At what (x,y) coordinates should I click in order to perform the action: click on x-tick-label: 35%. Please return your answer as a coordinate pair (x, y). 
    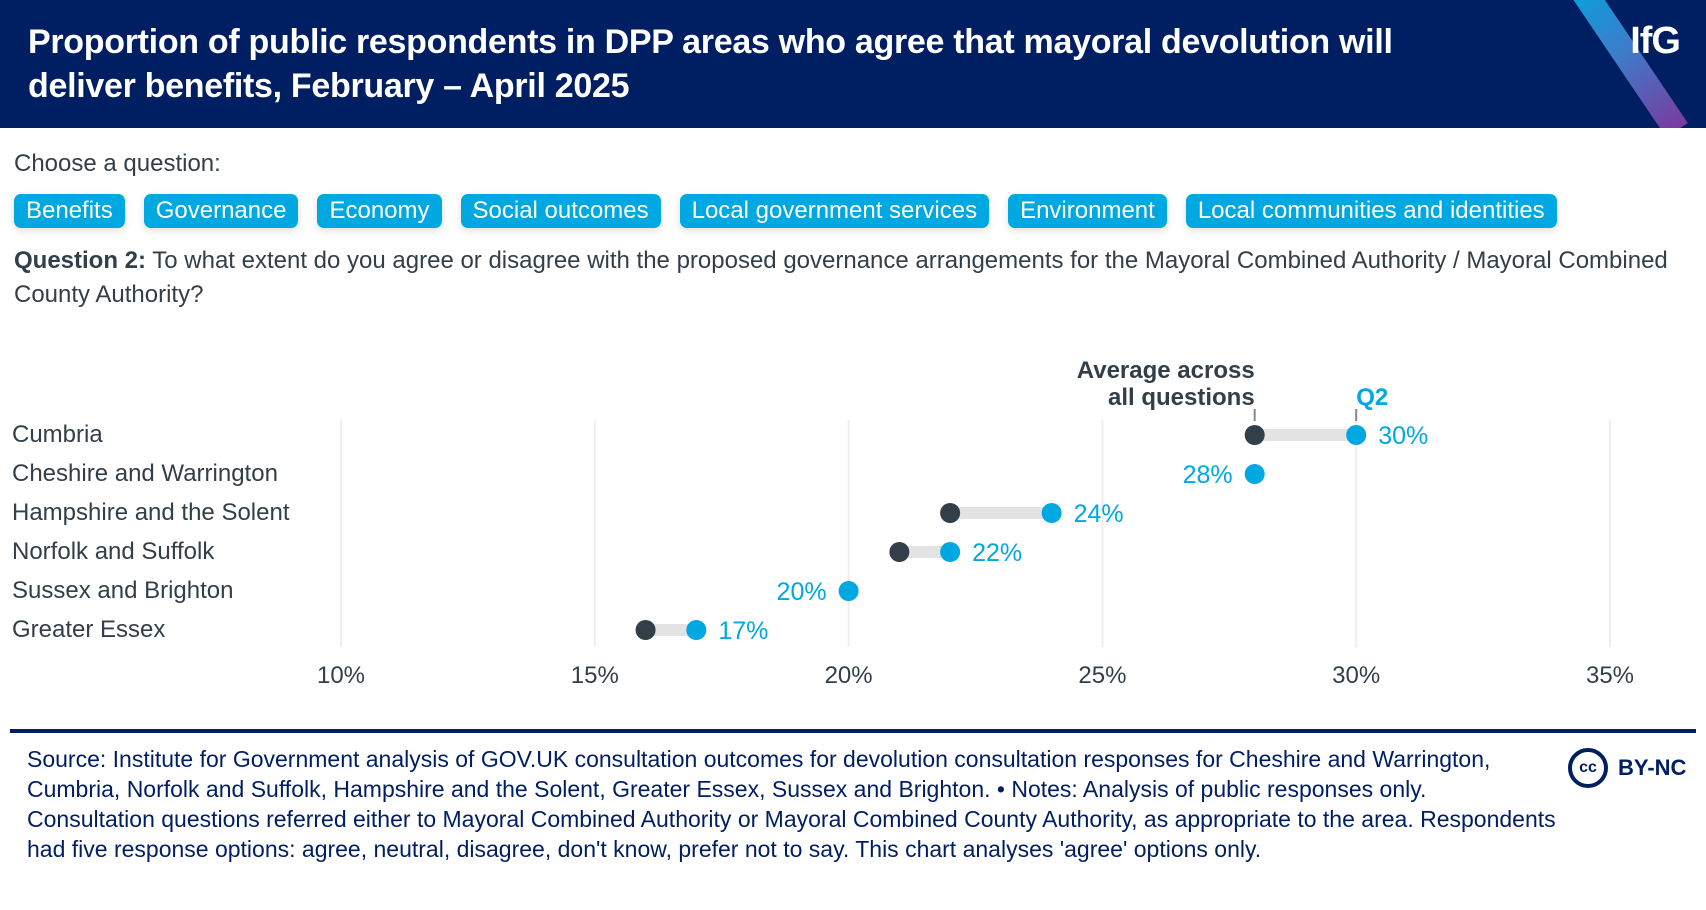
    Looking at the image, I should click on (1610, 675).